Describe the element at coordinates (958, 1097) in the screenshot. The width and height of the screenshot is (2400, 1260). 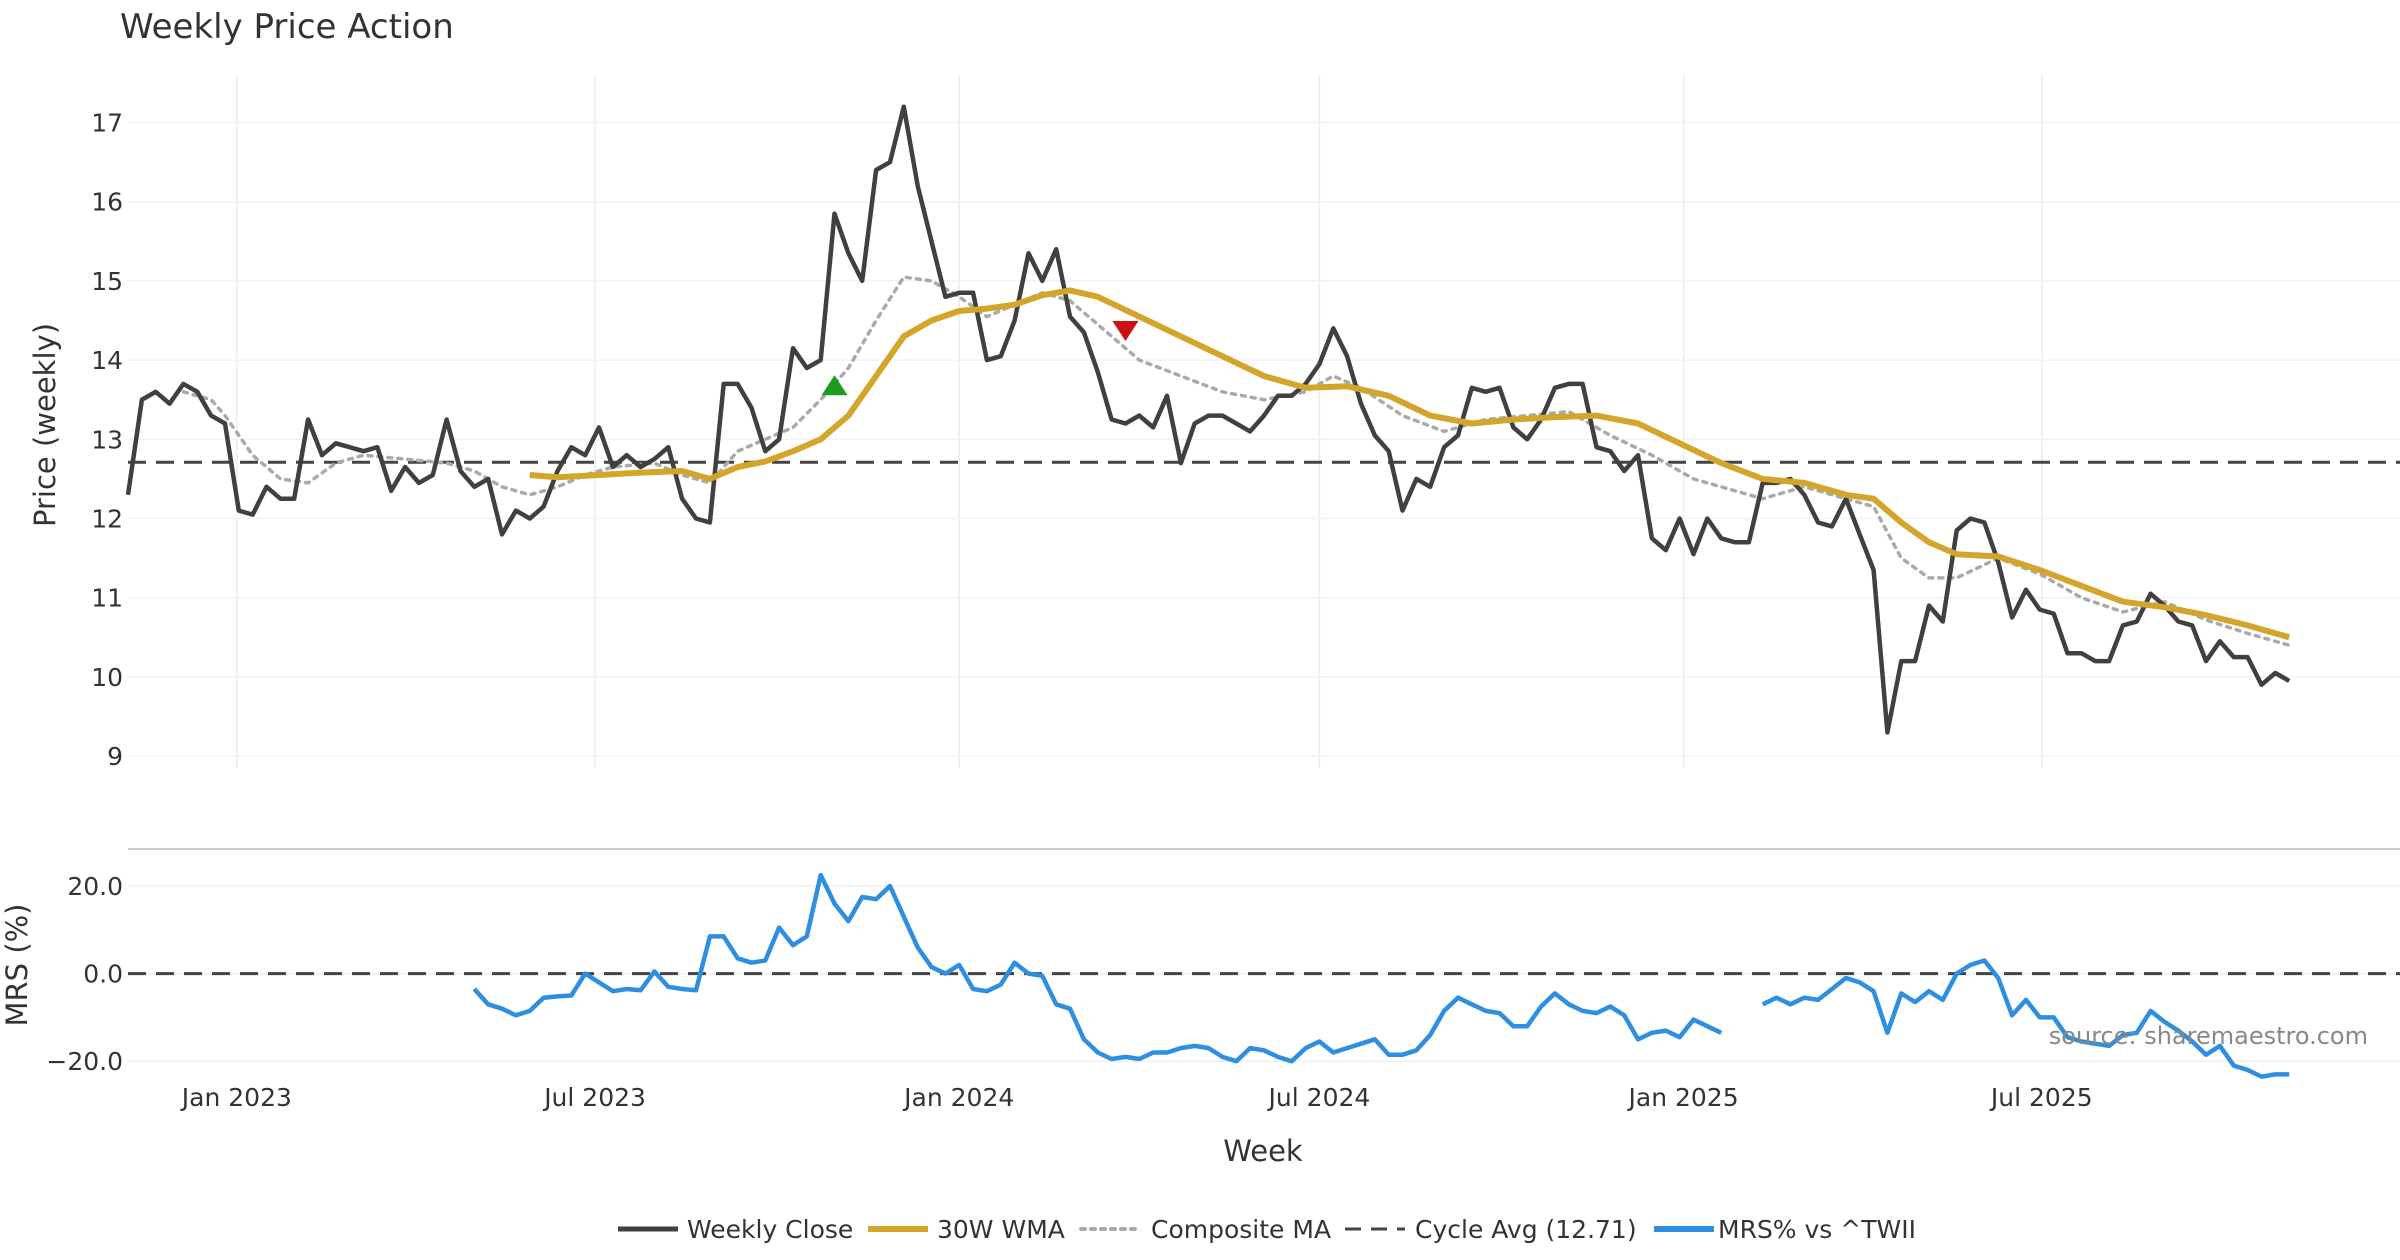
I see `x-tick-label: Jan 2024` at that location.